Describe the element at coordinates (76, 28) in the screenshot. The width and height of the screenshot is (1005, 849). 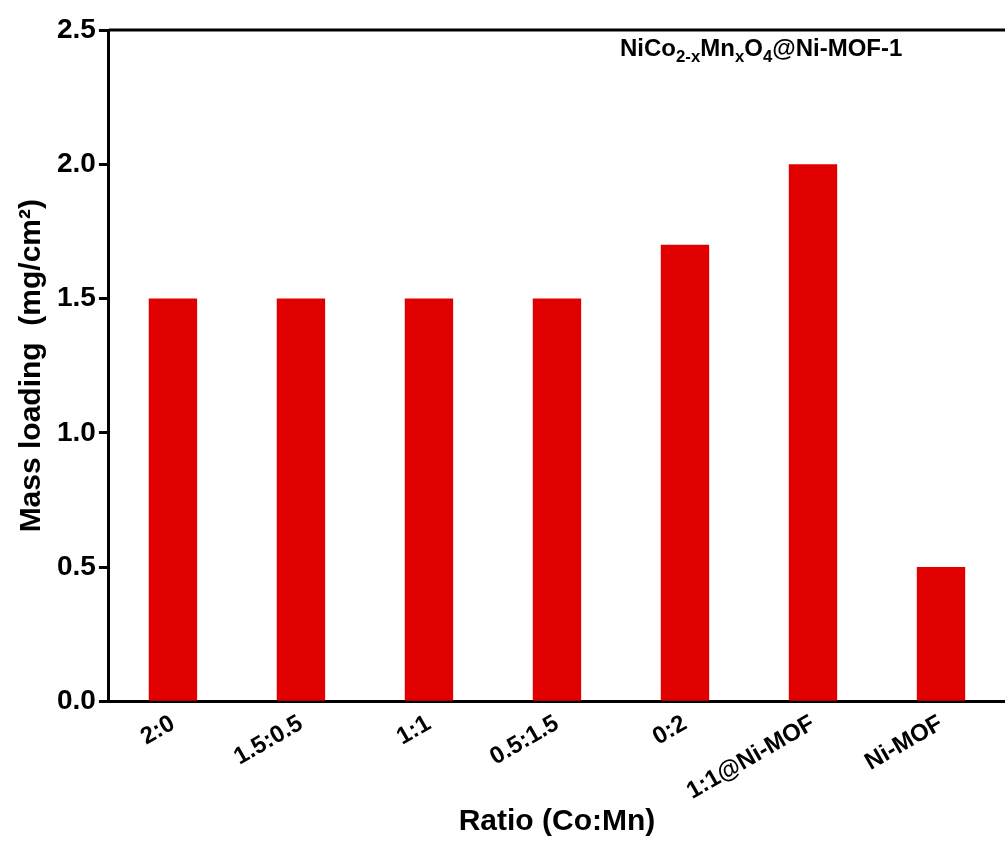
I see `y-tick-label: 2.5` at that location.